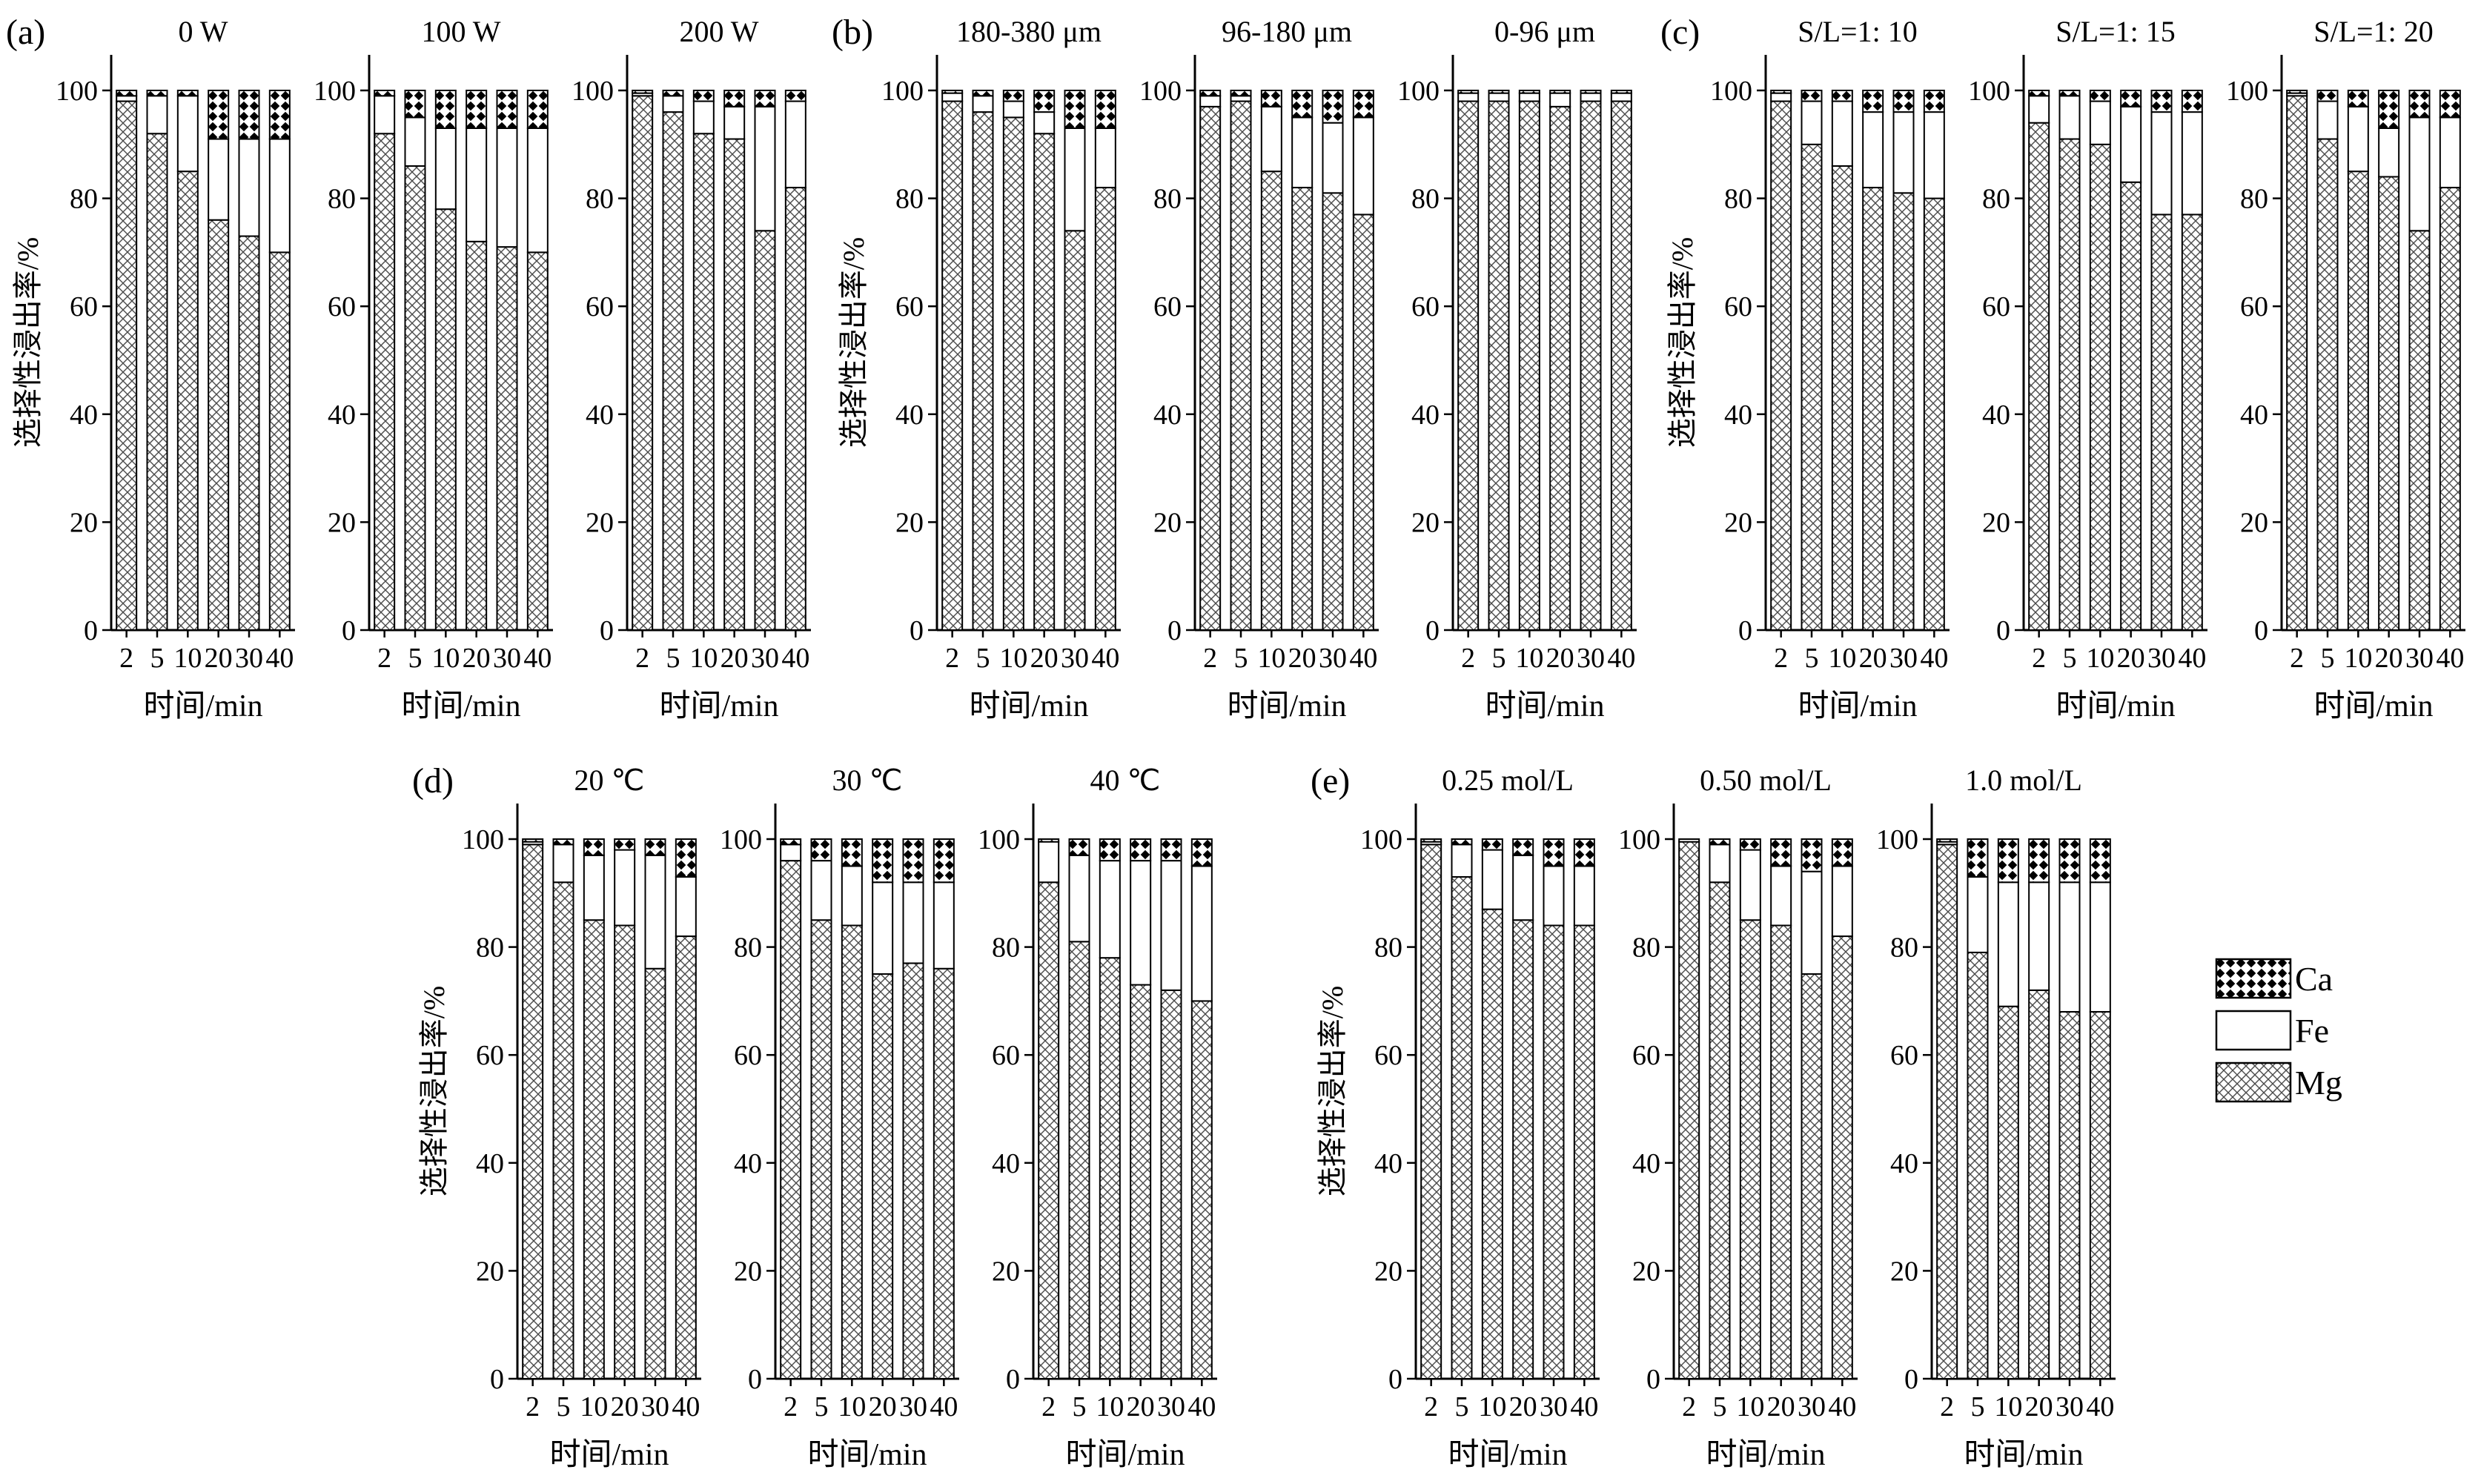  I want to click on legend-item-fe: Fe, so click(2278, 1031).